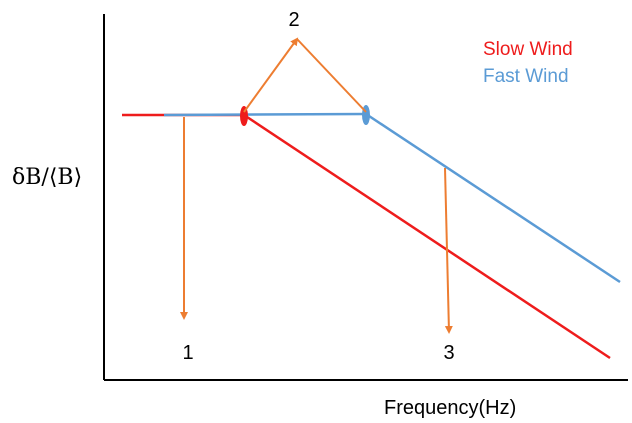 The height and width of the screenshot is (423, 632). What do you see at coordinates (528, 49) in the screenshot?
I see `legend-slow-wind: Slow Wind` at bounding box center [528, 49].